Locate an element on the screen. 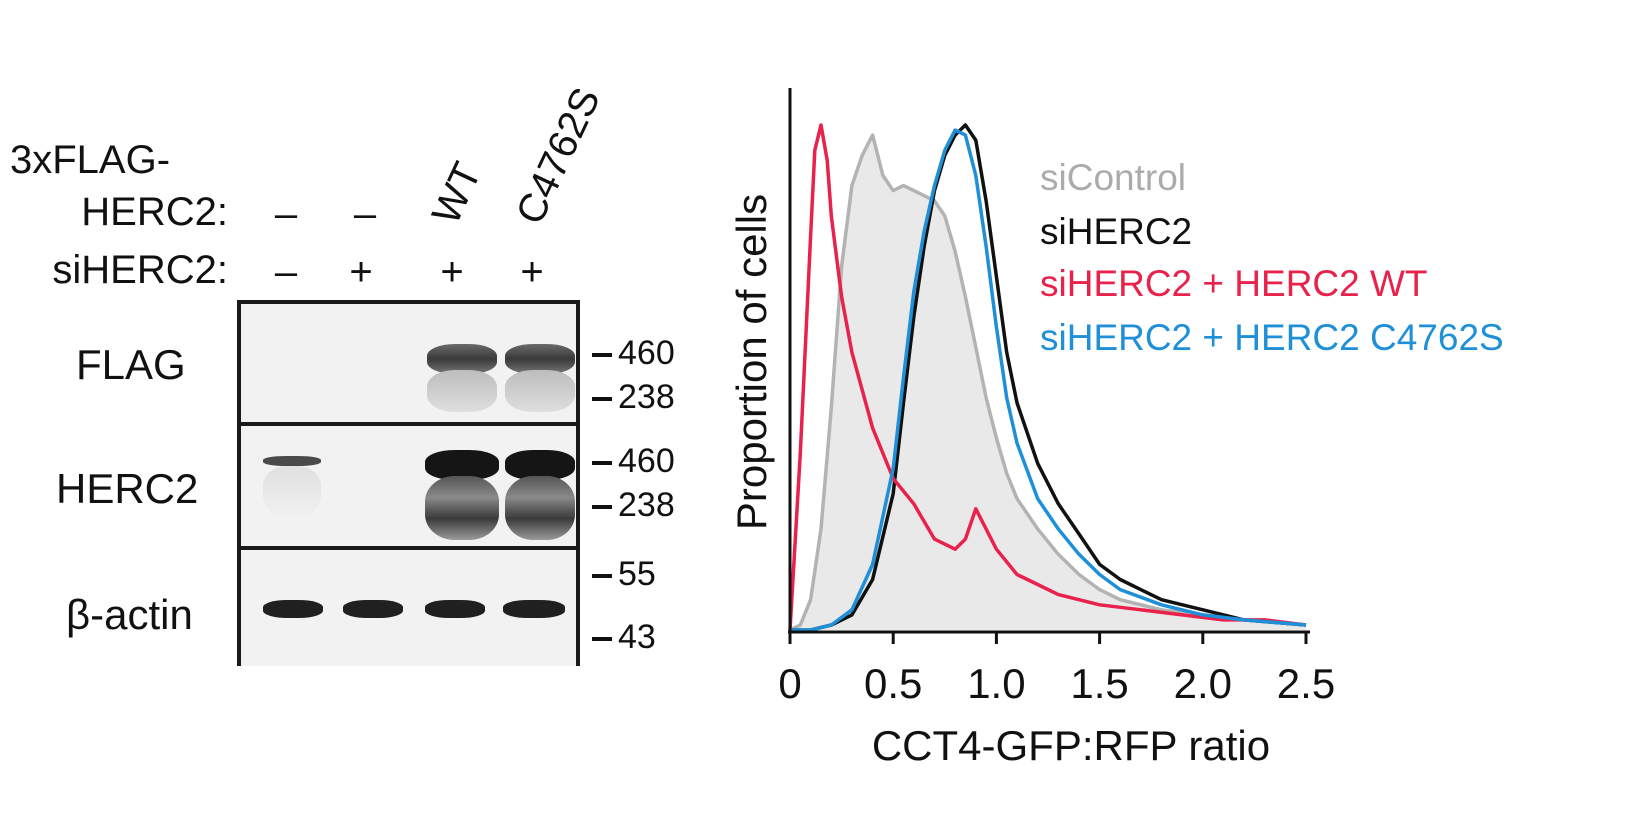 Image resolution: width=1629 pixels, height=819 pixels. panel-label-flag: FLAG is located at coordinates (131, 364).